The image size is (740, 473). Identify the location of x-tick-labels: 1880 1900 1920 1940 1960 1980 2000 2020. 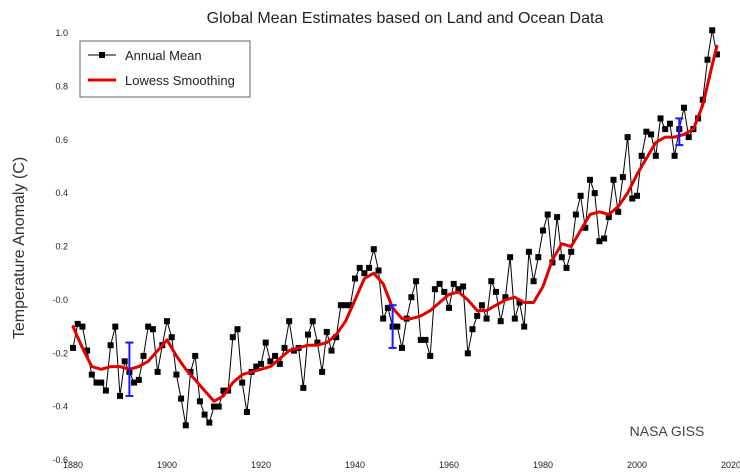
(401, 465).